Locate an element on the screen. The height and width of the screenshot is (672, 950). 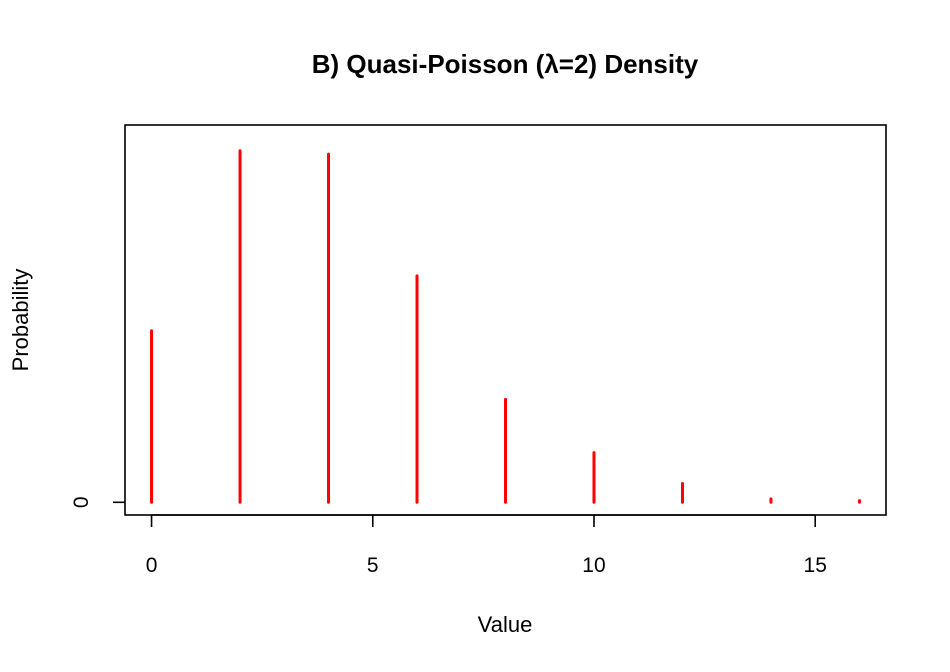
x-tick-label-0: 0 is located at coordinates (152, 565).